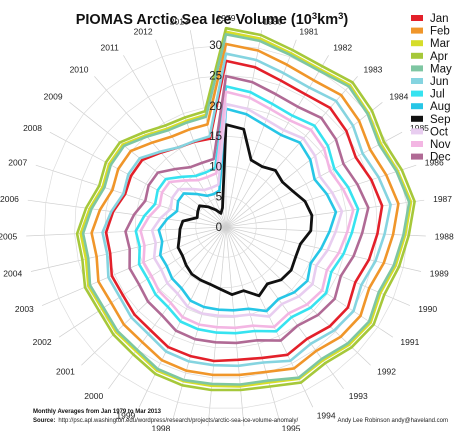 The height and width of the screenshot is (431, 460). Describe the element at coordinates (439, 82) in the screenshot. I see `legend-label-jun: Jun` at that location.